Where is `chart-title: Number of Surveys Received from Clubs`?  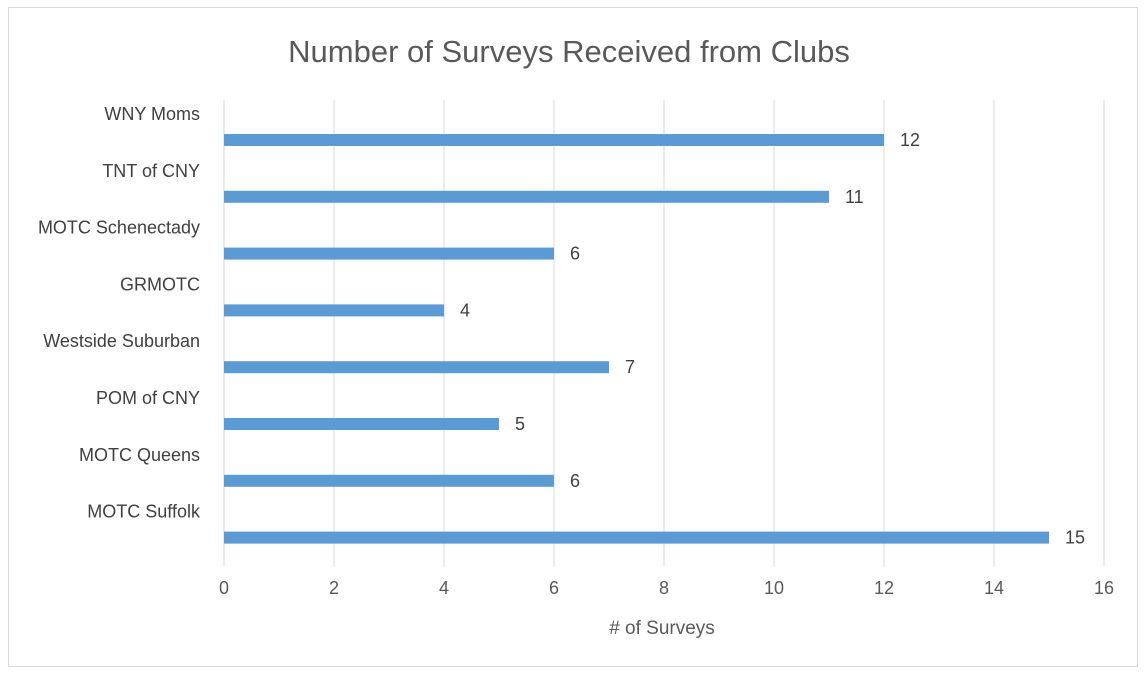 chart-title: Number of Surveys Received from Clubs is located at coordinates (569, 51).